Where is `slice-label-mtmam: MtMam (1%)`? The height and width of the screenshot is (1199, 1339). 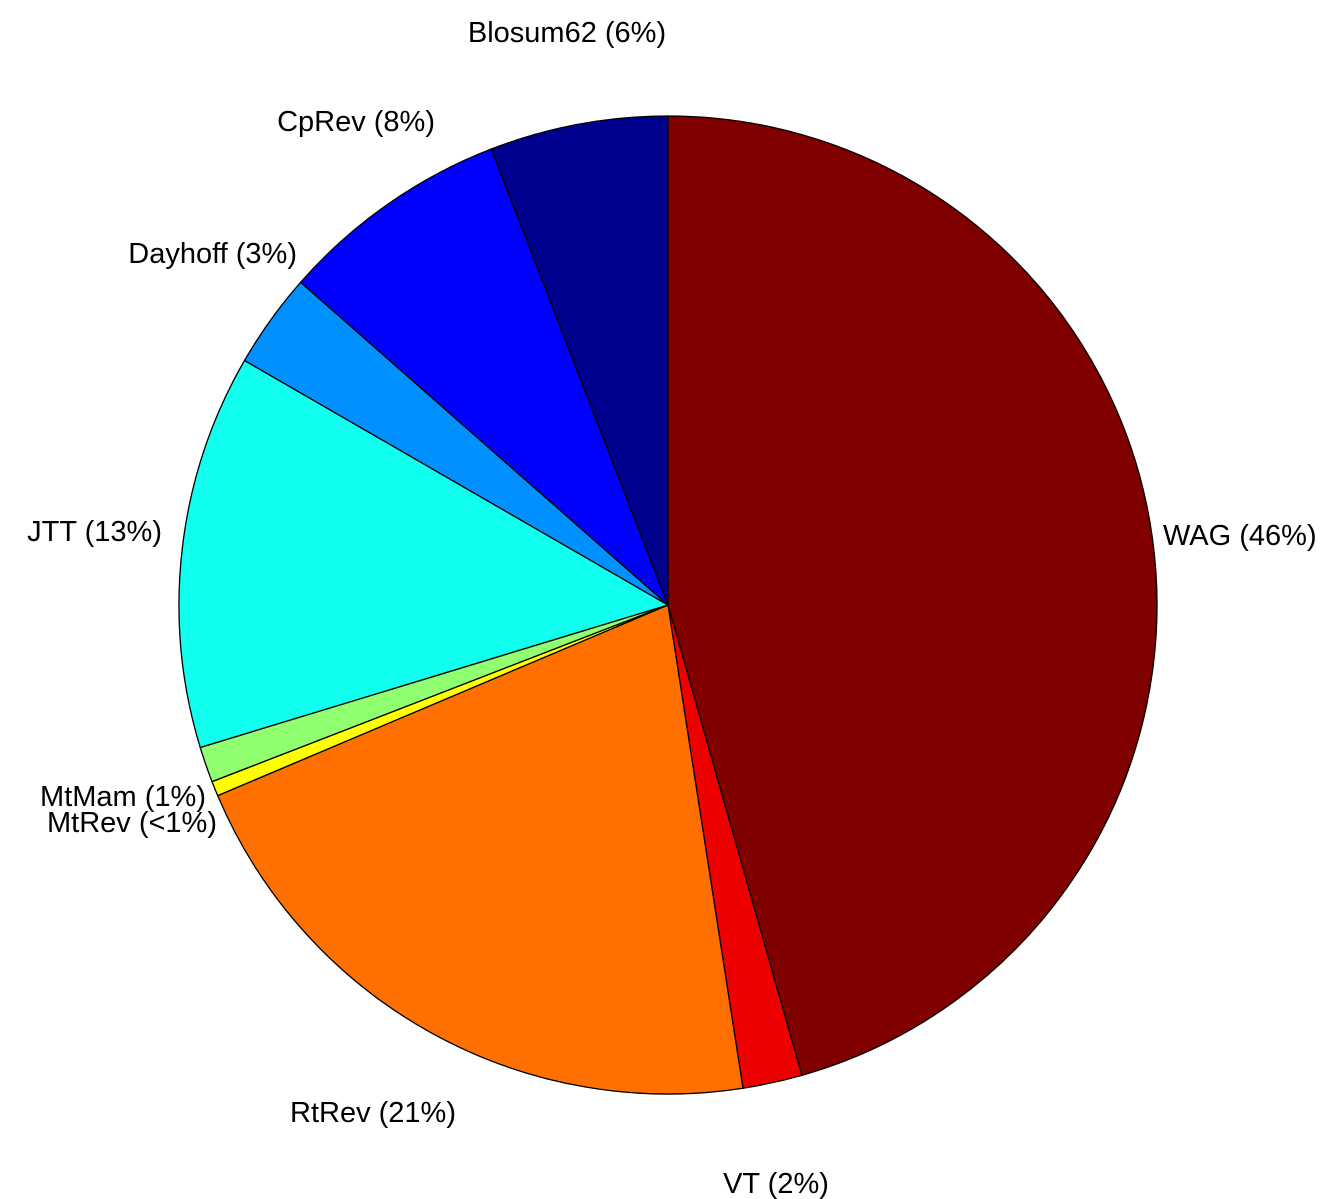
slice-label-mtmam: MtMam (1%) is located at coordinates (123, 797).